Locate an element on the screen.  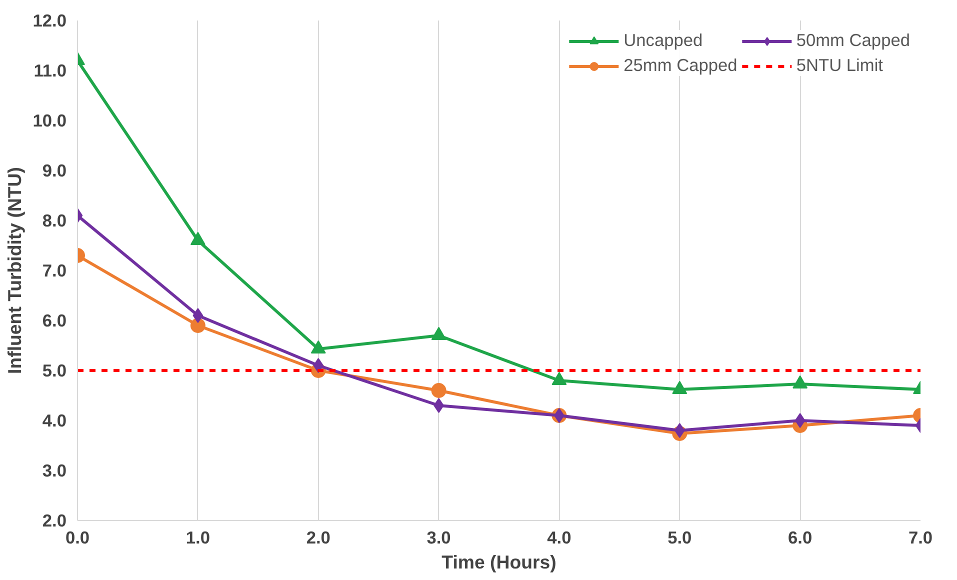
legend-label: Uncapped is located at coordinates (664, 40).